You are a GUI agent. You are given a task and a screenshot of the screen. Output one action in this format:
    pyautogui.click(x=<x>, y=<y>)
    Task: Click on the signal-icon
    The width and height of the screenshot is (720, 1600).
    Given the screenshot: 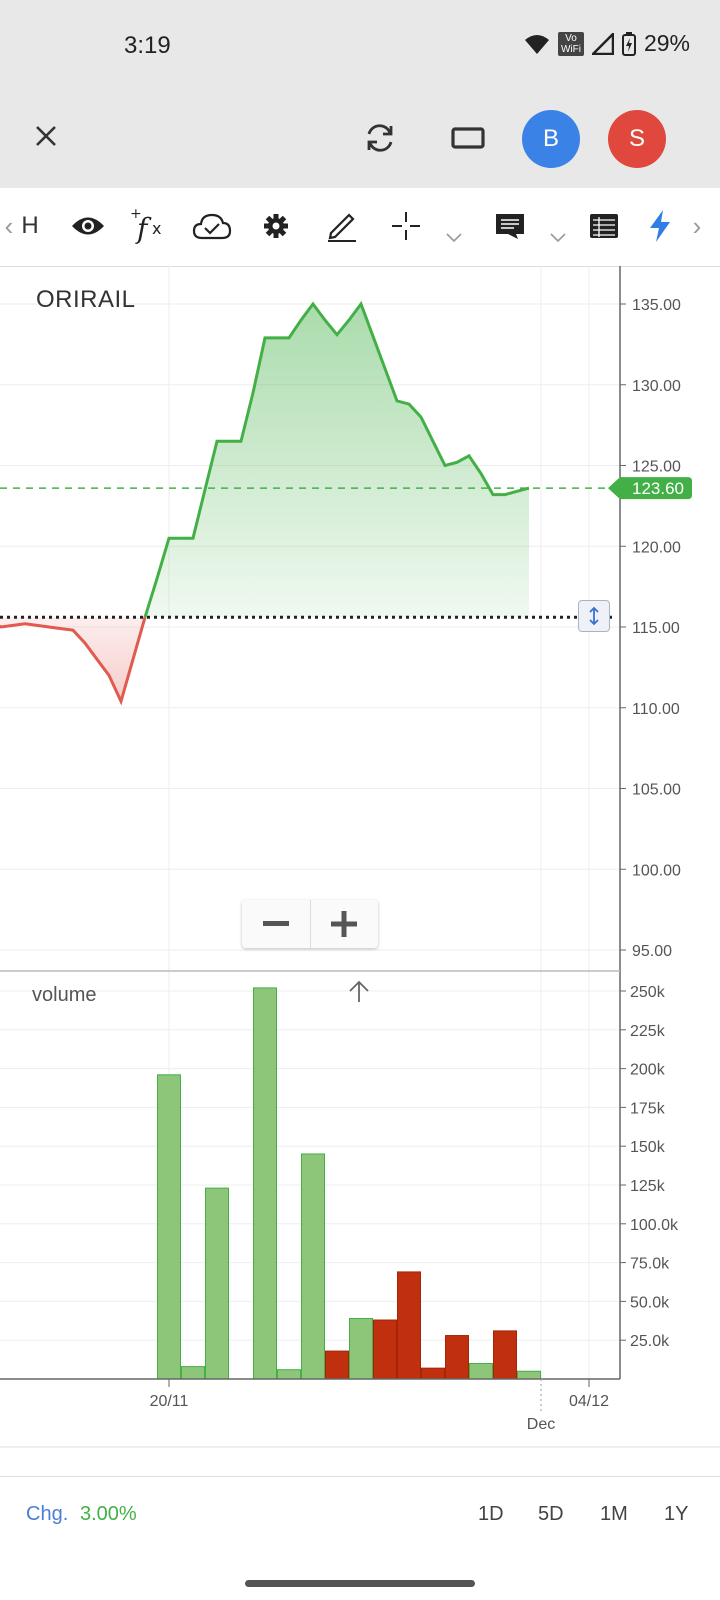 What is the action you would take?
    pyautogui.click(x=602, y=43)
    